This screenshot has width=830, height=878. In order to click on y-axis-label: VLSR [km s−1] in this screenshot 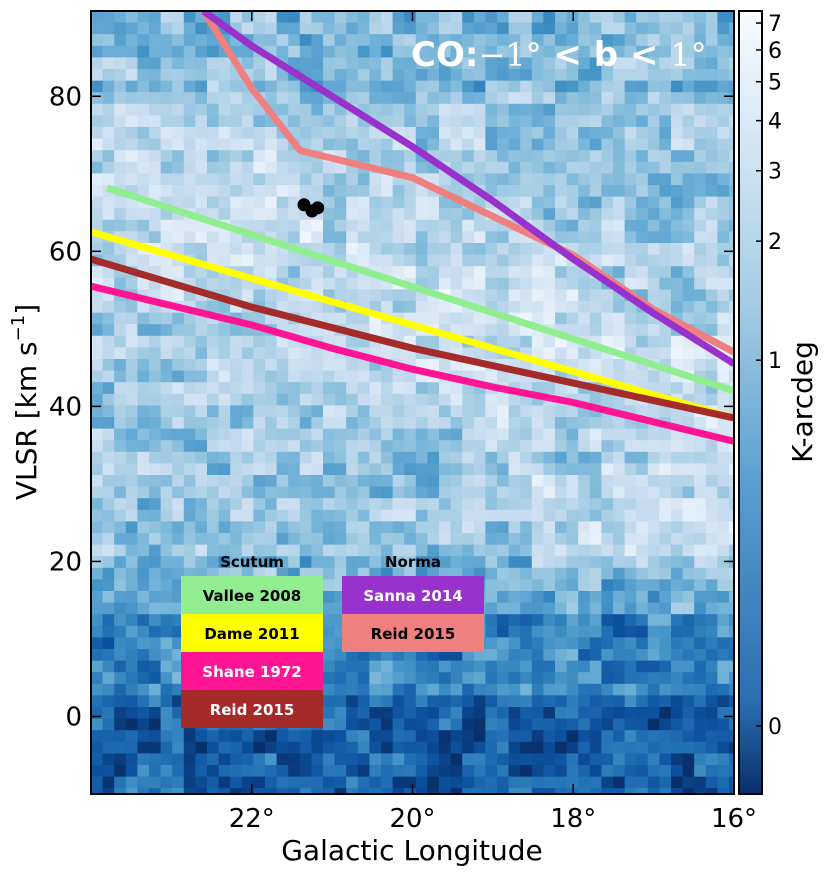, I will do `click(25, 402)`.